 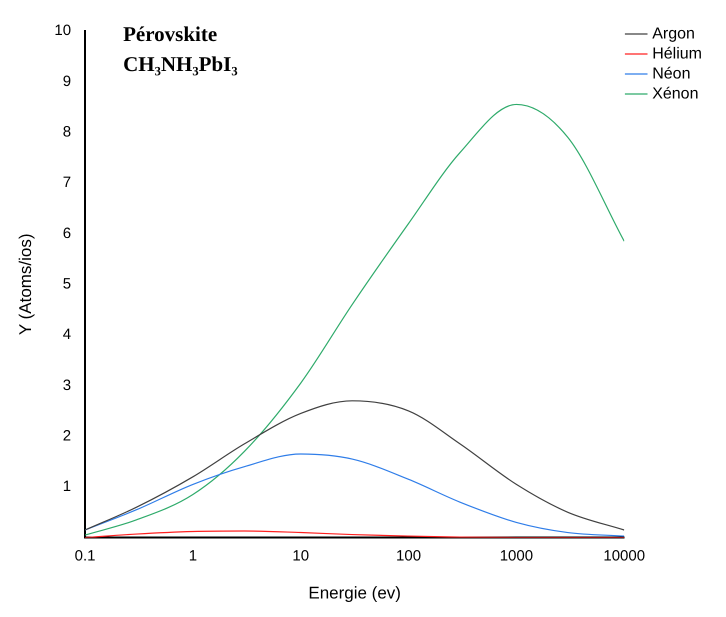 I want to click on x-tick-label: 10000, so click(x=624, y=556).